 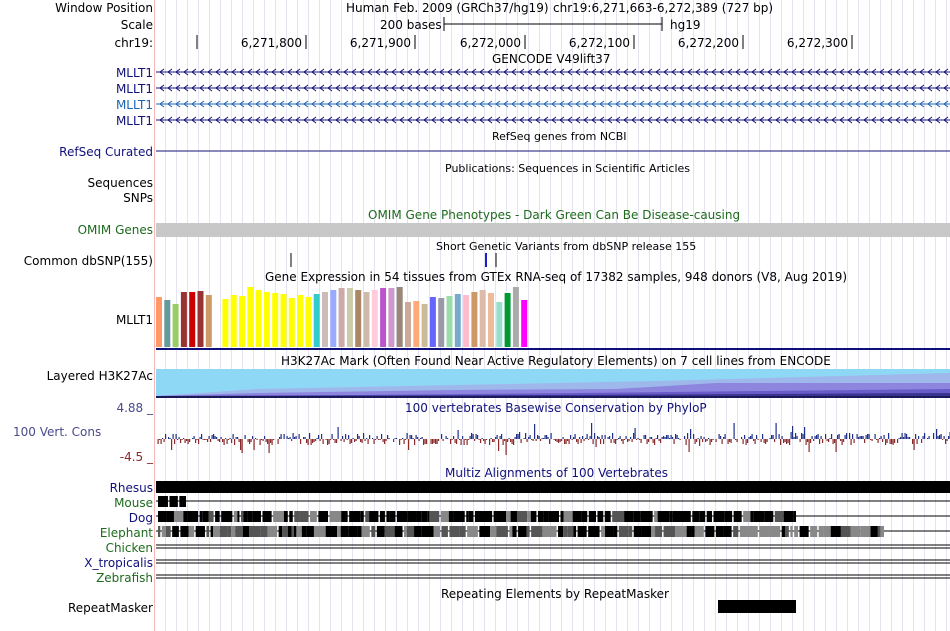 What do you see at coordinates (57, 432) in the screenshot?
I see `conservation-label: 100 Vert. Cons` at bounding box center [57, 432].